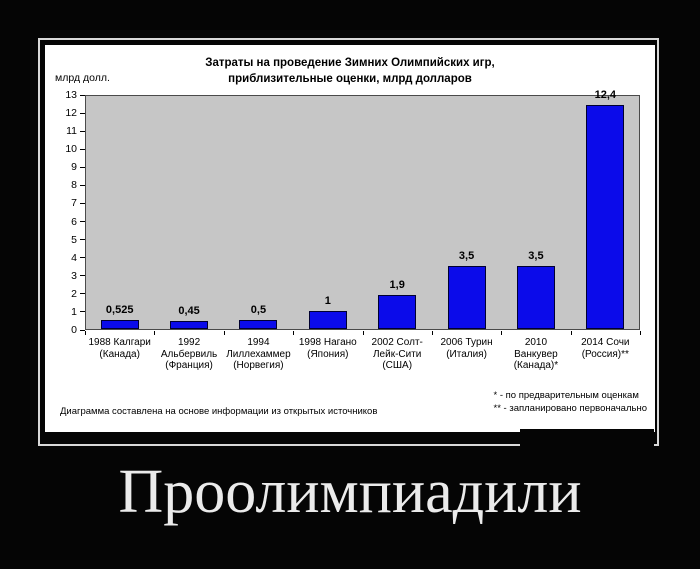 The width and height of the screenshot is (700, 569). I want to click on y-axis-unit-label: млрд долл., so click(82, 78).